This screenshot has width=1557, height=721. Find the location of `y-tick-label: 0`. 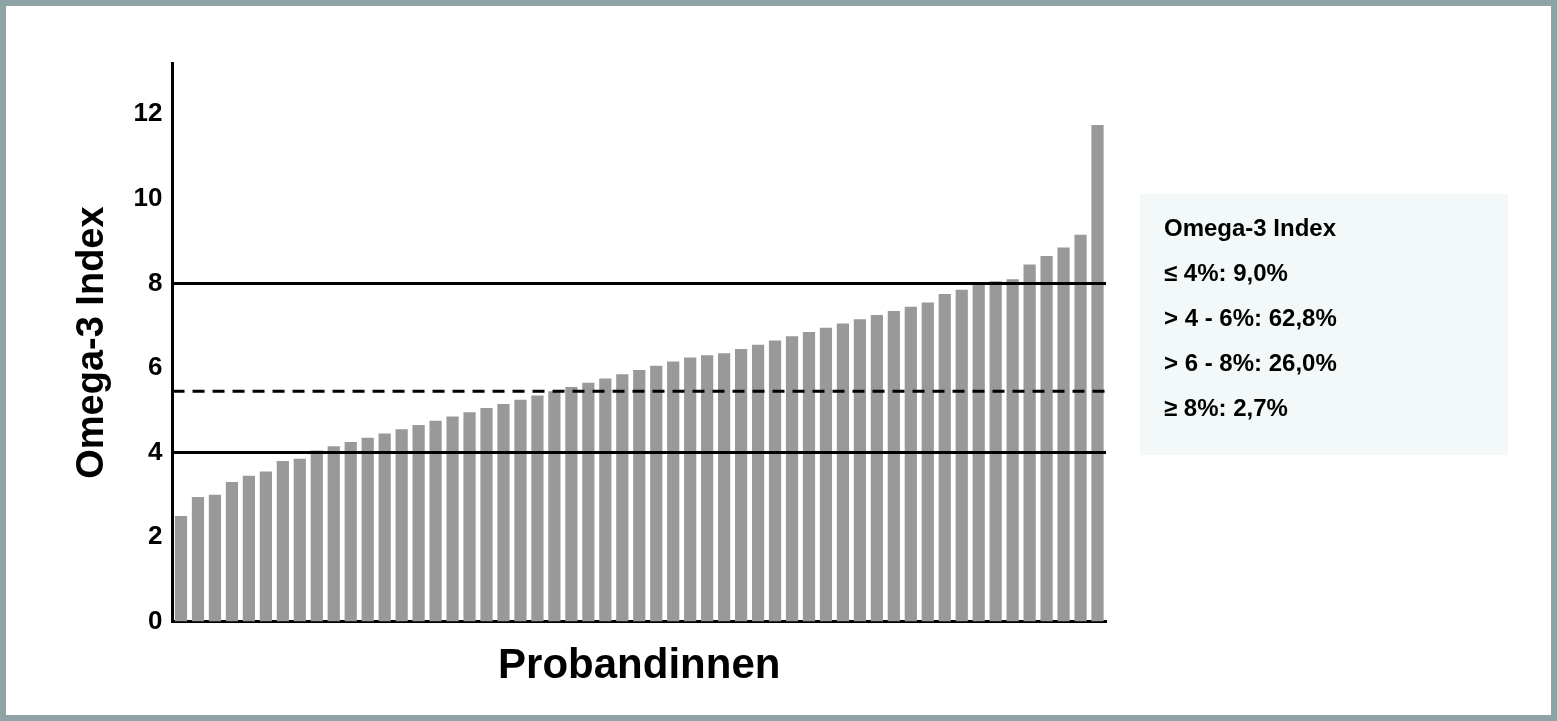

y-tick-label: 0 is located at coordinates (155, 619).